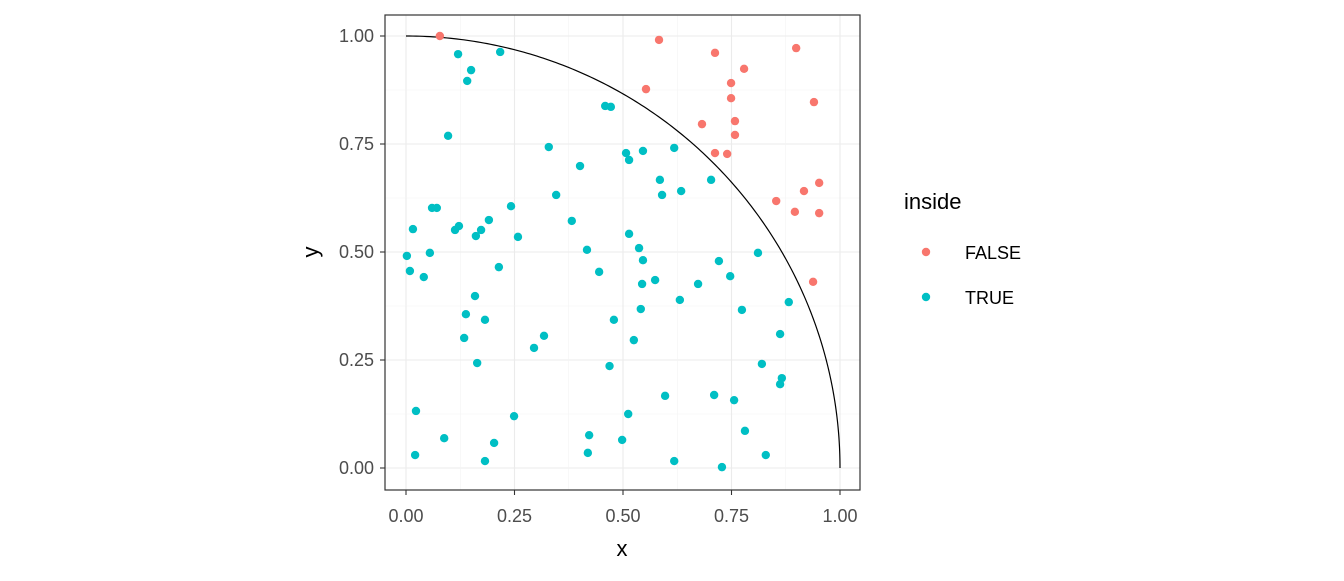 This screenshot has height=581, width=1344. I want to click on y-tick-label: 0.50, so click(356, 252).